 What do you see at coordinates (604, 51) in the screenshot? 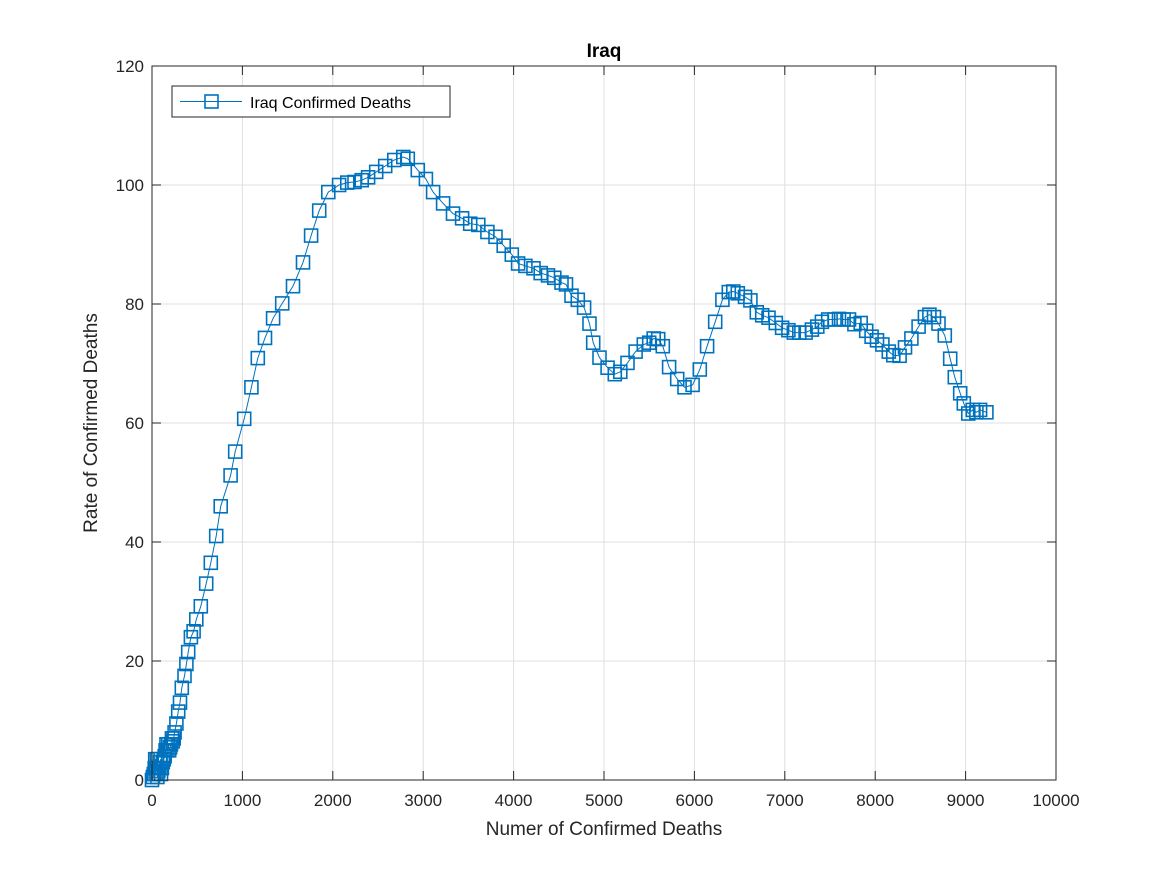
I see `chart-title: Iraq` at bounding box center [604, 51].